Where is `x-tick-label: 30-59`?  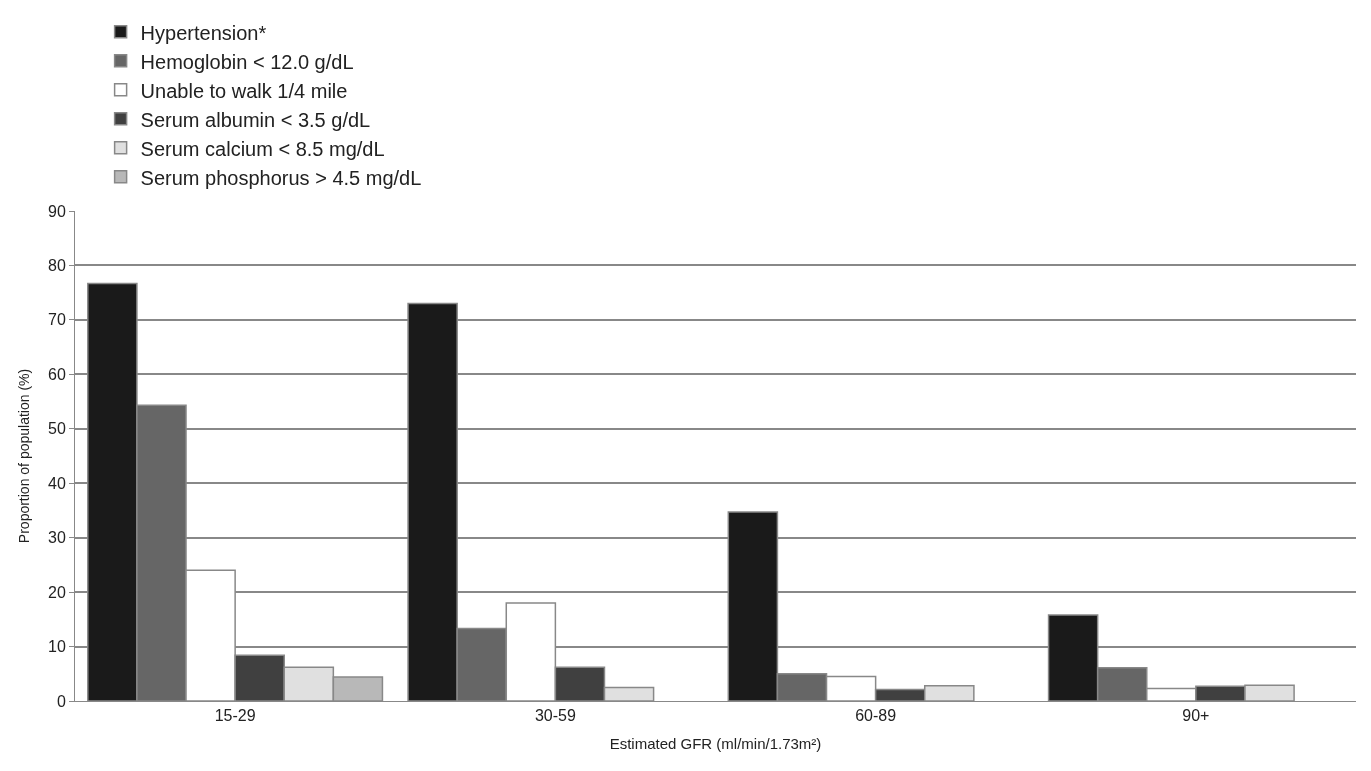
x-tick-label: 30-59 is located at coordinates (555, 716).